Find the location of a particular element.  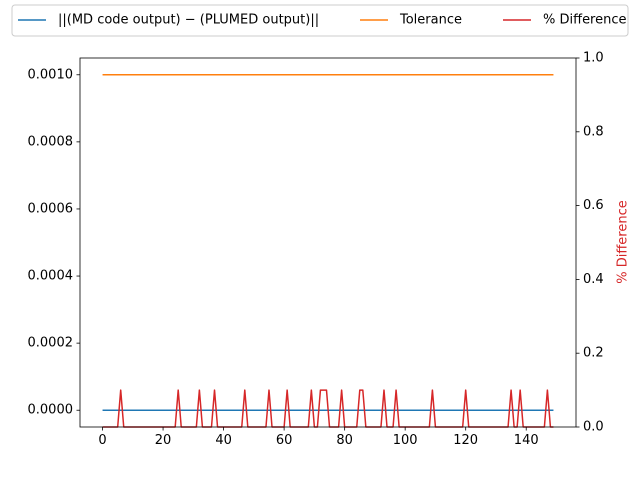

x-tick-label: 100 is located at coordinates (405, 440).